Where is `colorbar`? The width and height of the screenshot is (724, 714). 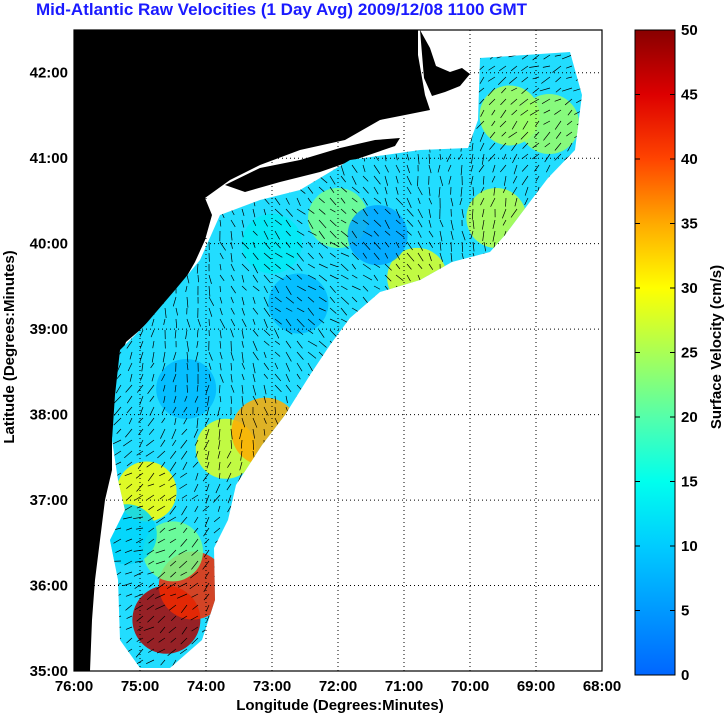 colorbar is located at coordinates (655, 352).